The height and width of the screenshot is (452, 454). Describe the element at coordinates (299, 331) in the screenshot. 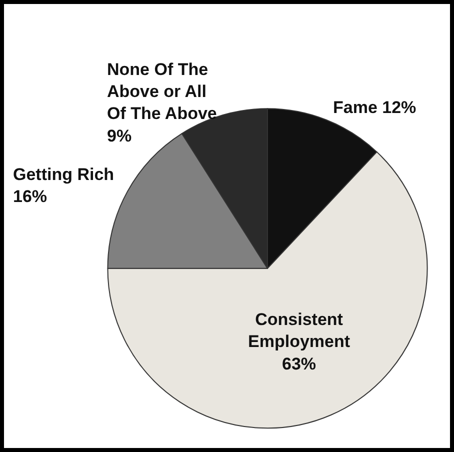

I see `slice-label: Consistent Employment` at that location.